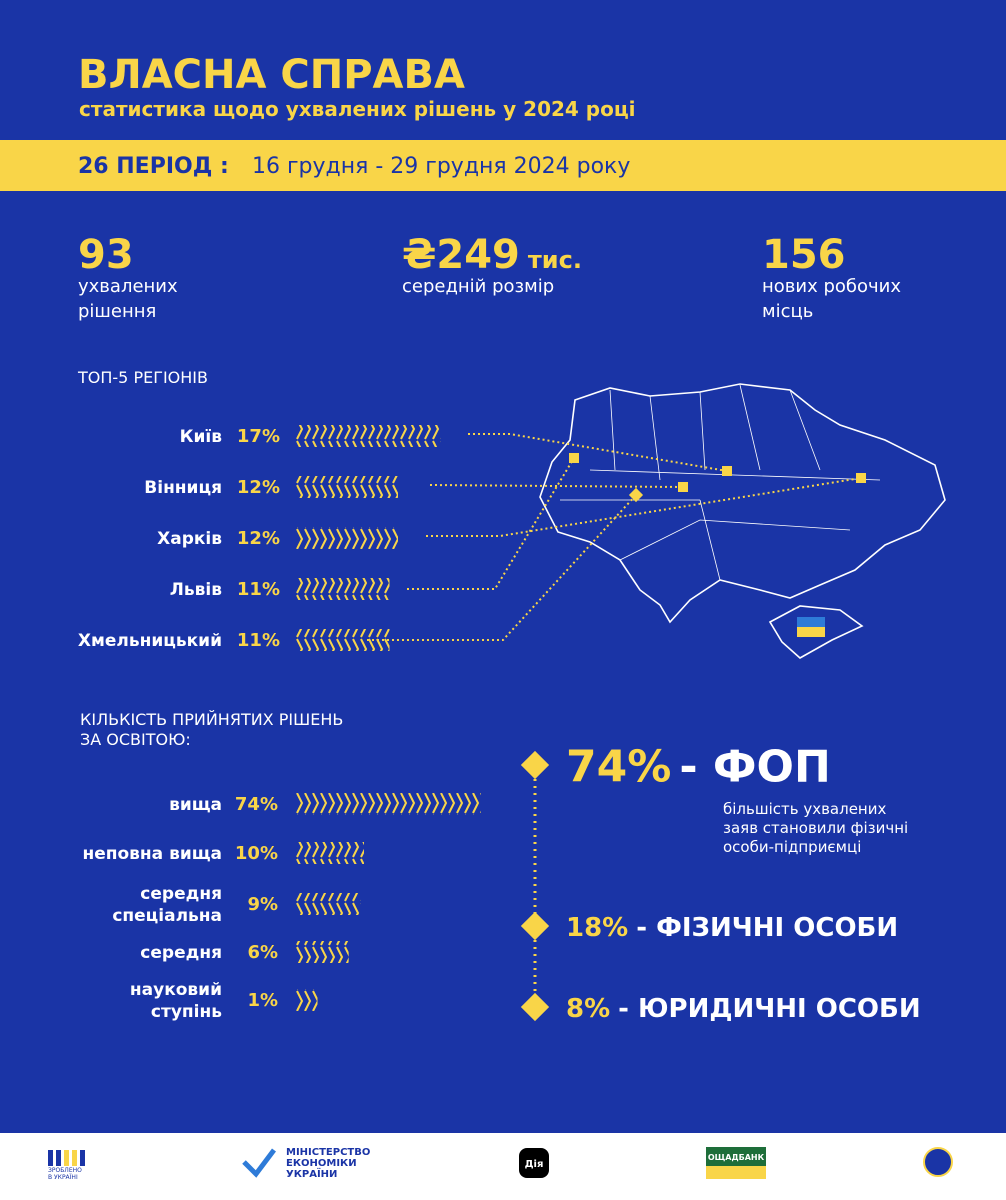  Describe the element at coordinates (328, 1152) in the screenshot. I see `footer-text: МІНІСТЕРСТВО` at that location.